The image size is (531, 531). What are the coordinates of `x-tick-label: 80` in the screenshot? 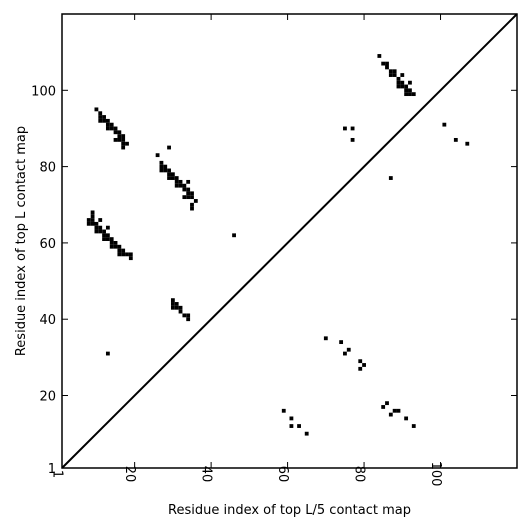 It's located at (359, 474).